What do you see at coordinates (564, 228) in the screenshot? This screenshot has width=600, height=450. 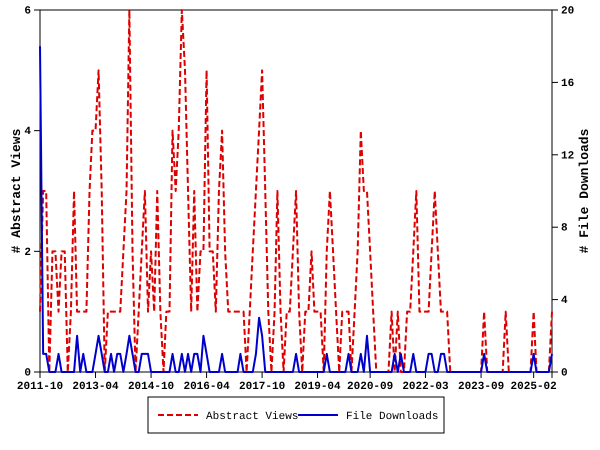 I see `y2-tick-label: 8` at bounding box center [564, 228].